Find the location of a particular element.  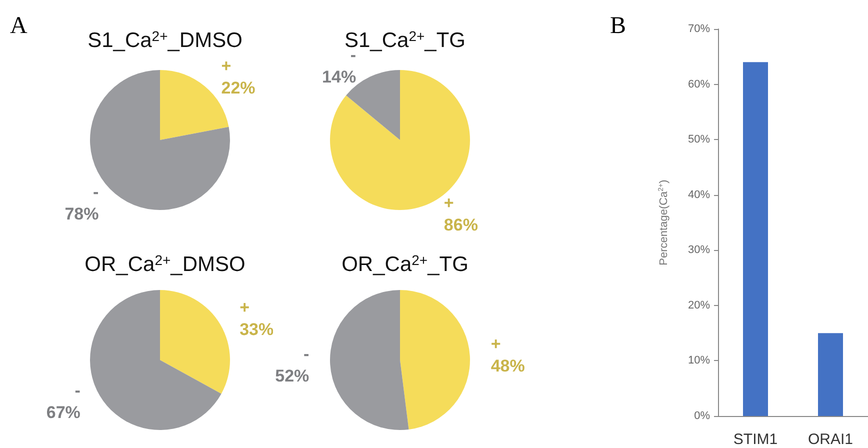

data-label: 22% is located at coordinates (238, 88).